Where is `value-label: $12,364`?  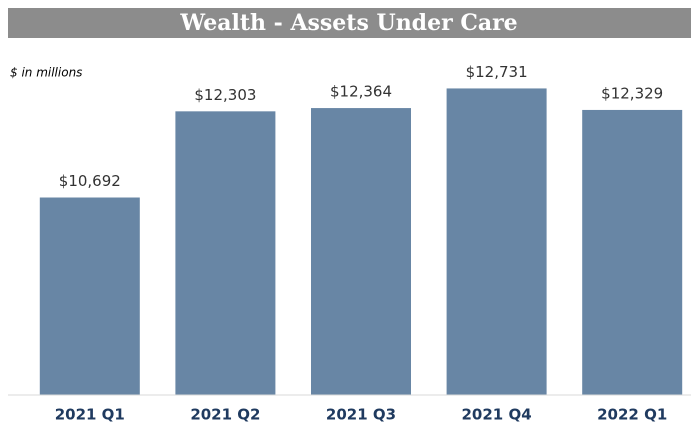 value-label: $12,364 is located at coordinates (361, 92).